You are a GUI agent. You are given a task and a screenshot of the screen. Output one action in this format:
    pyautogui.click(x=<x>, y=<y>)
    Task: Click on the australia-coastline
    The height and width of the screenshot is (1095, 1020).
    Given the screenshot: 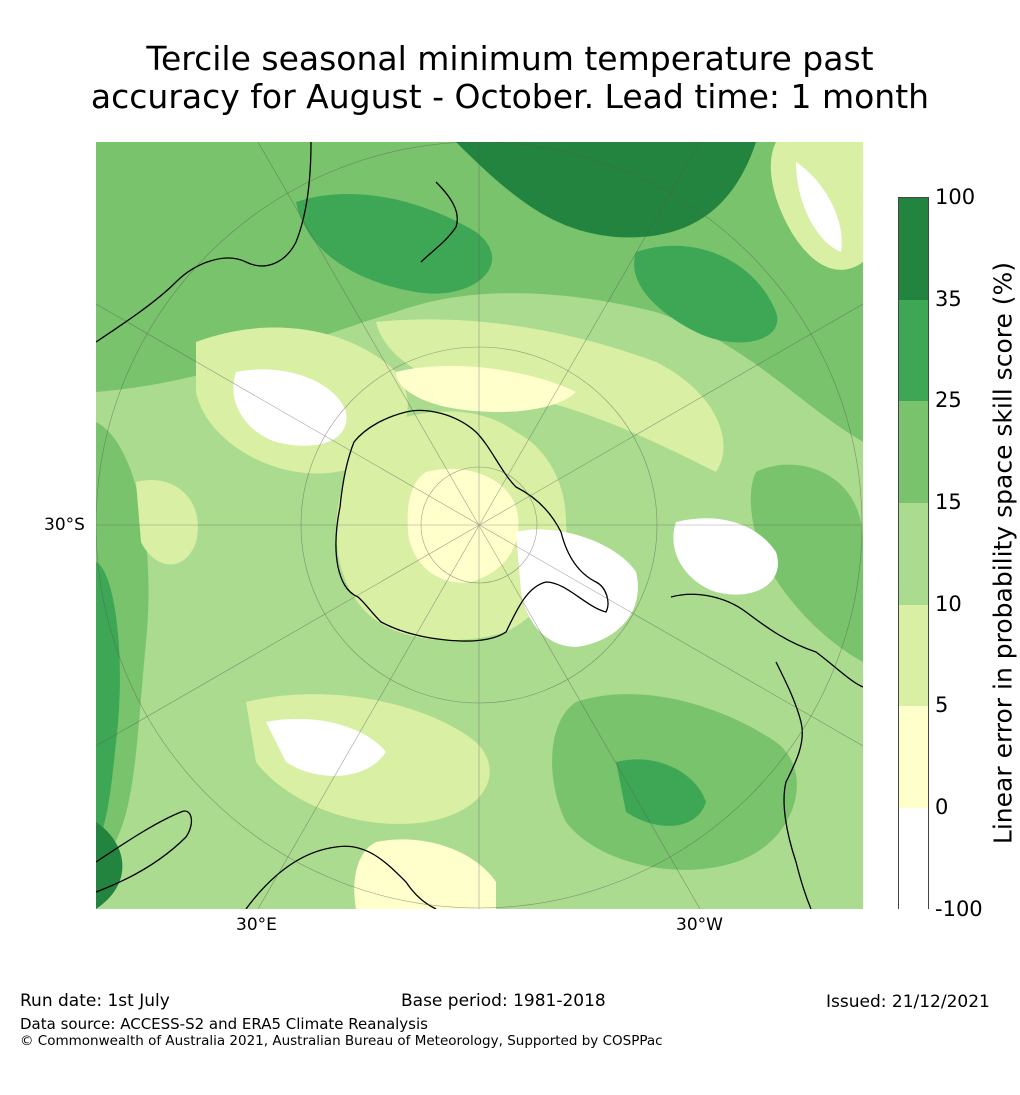 What is the action you would take?
    pyautogui.click(x=204, y=242)
    